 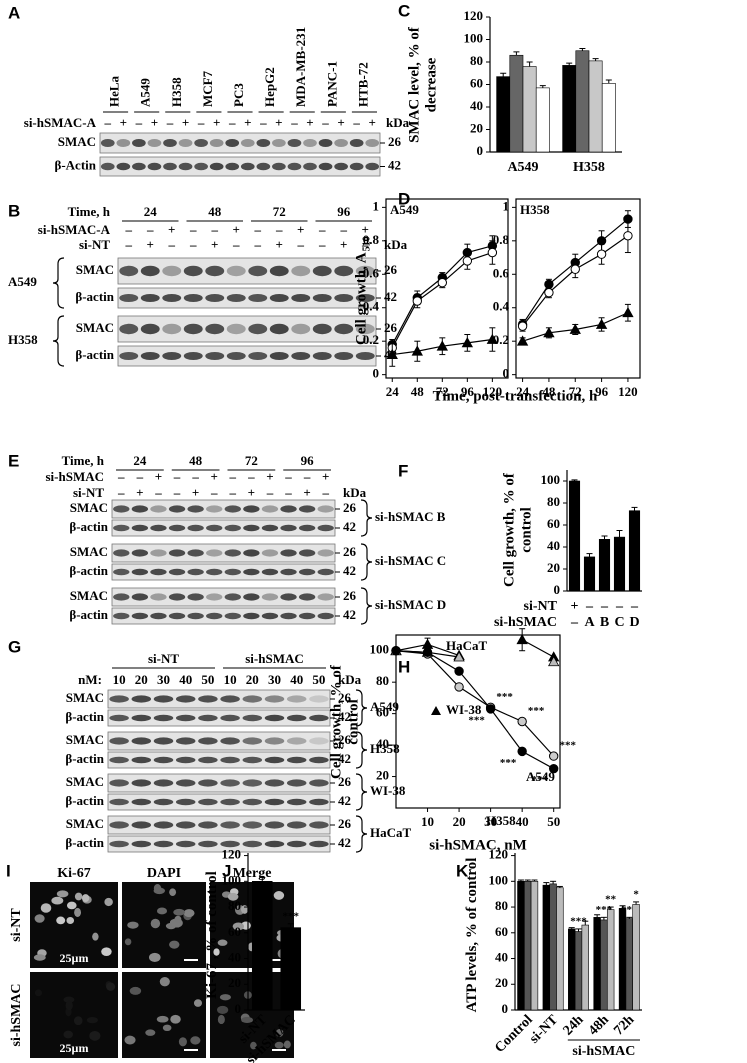 What do you see at coordinates (501, 905) in the screenshot?
I see `y-tick-label: 80` at bounding box center [501, 905].